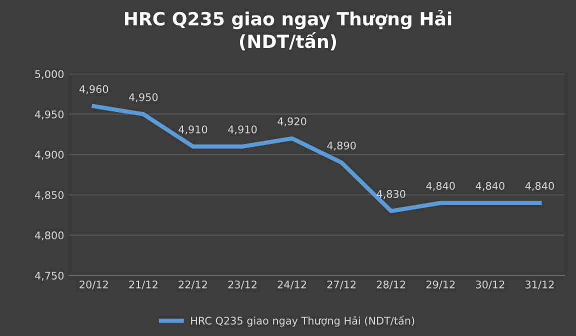  Describe the element at coordinates (93, 89) in the screenshot. I see `data-label: 4,960` at that location.